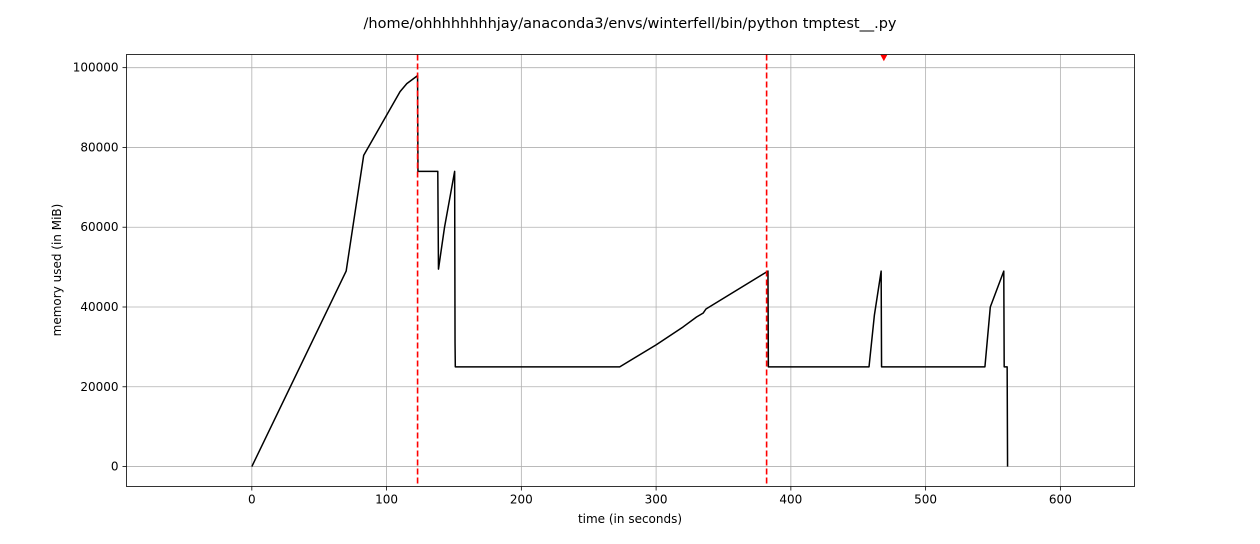 The height and width of the screenshot is (544, 1260). Describe the element at coordinates (386, 500) in the screenshot. I see `x-tick-label: 100` at that location.